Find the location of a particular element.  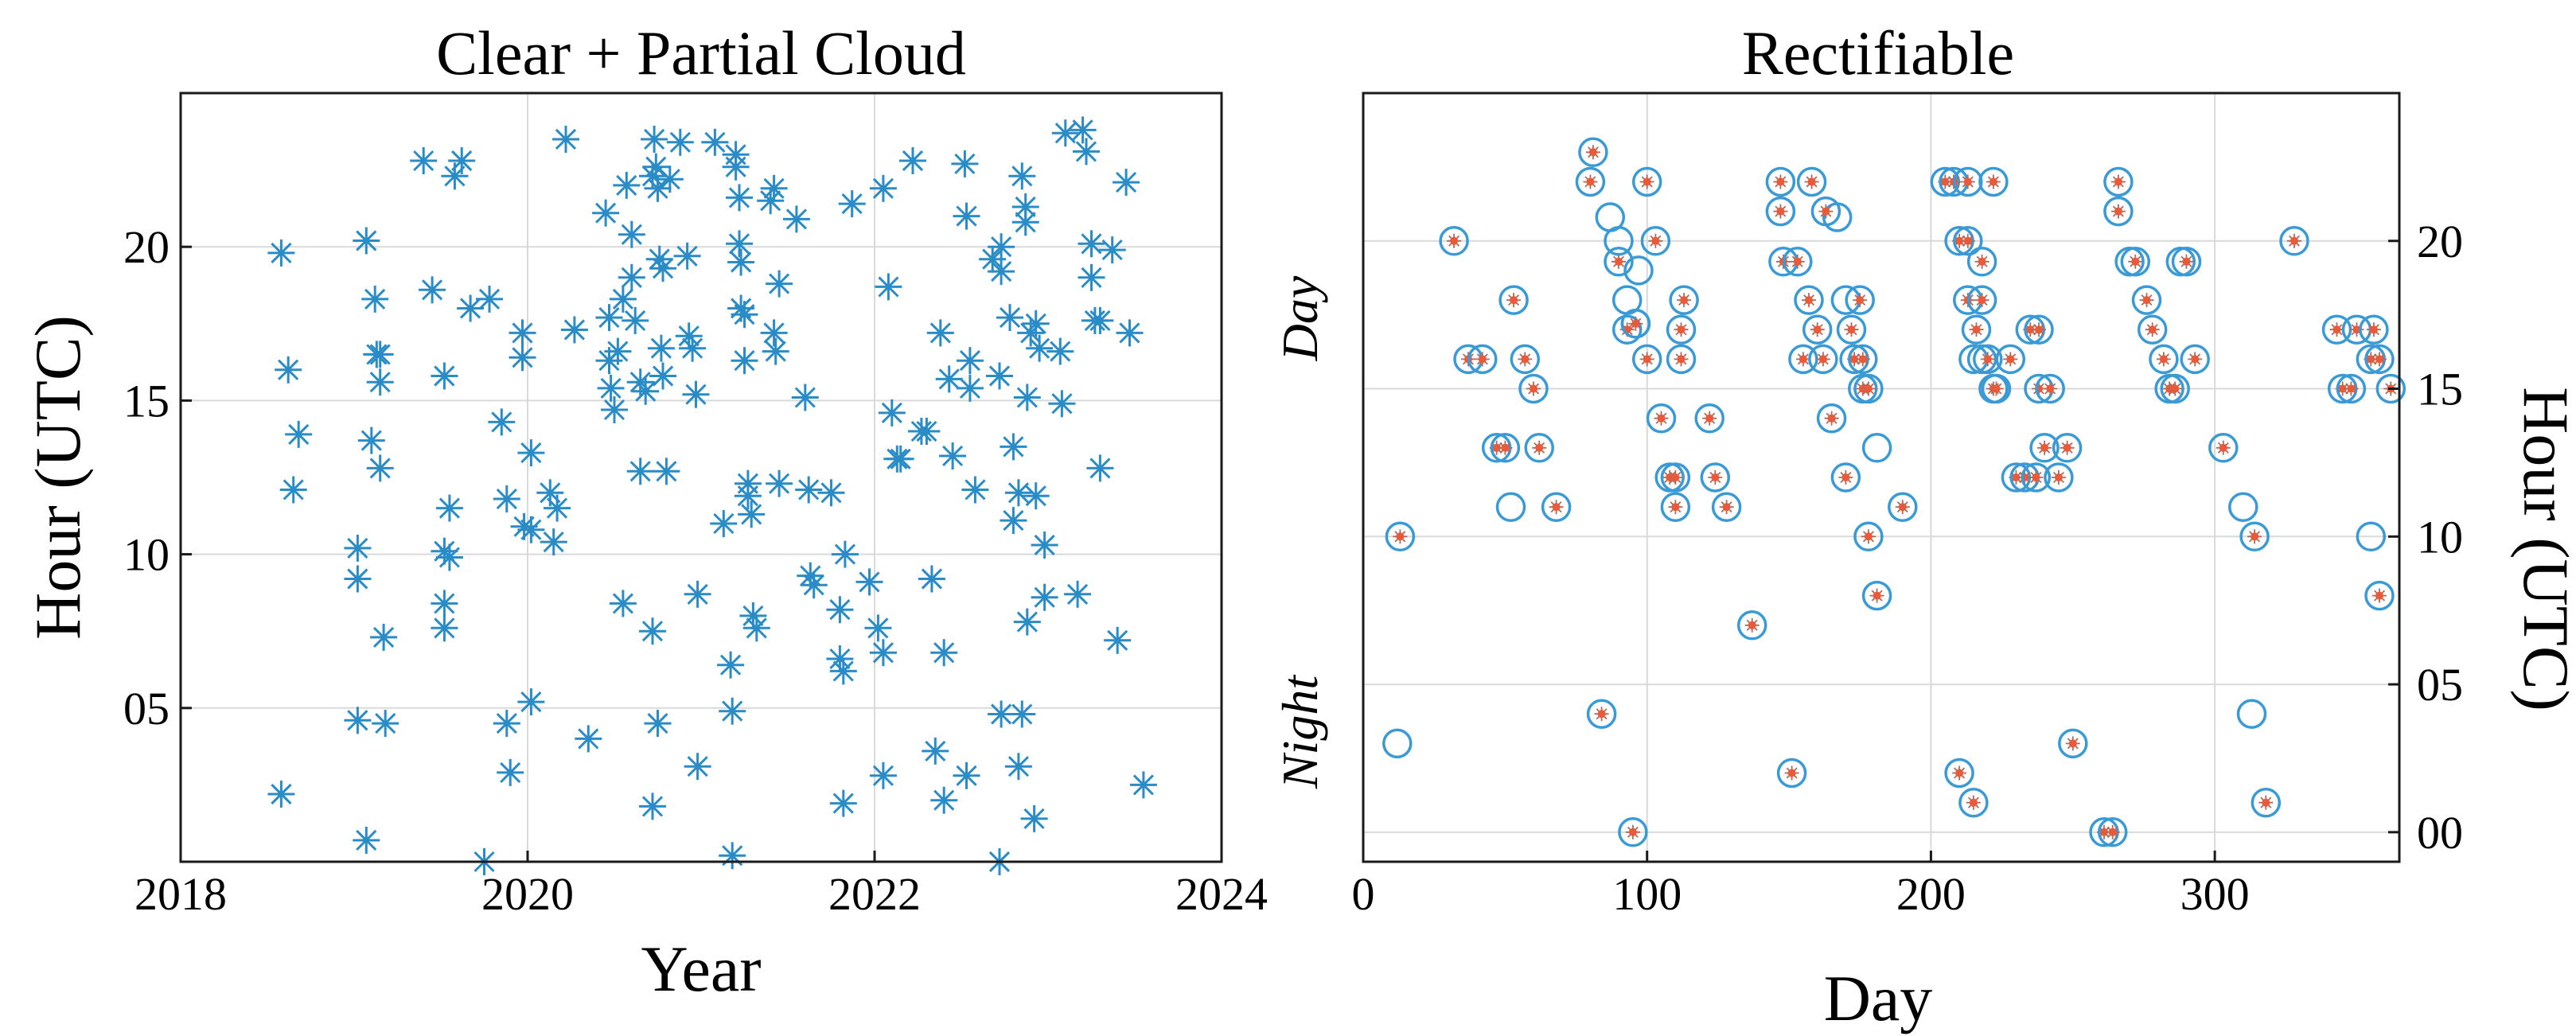

y-tick-label: 15 is located at coordinates (2440, 389).